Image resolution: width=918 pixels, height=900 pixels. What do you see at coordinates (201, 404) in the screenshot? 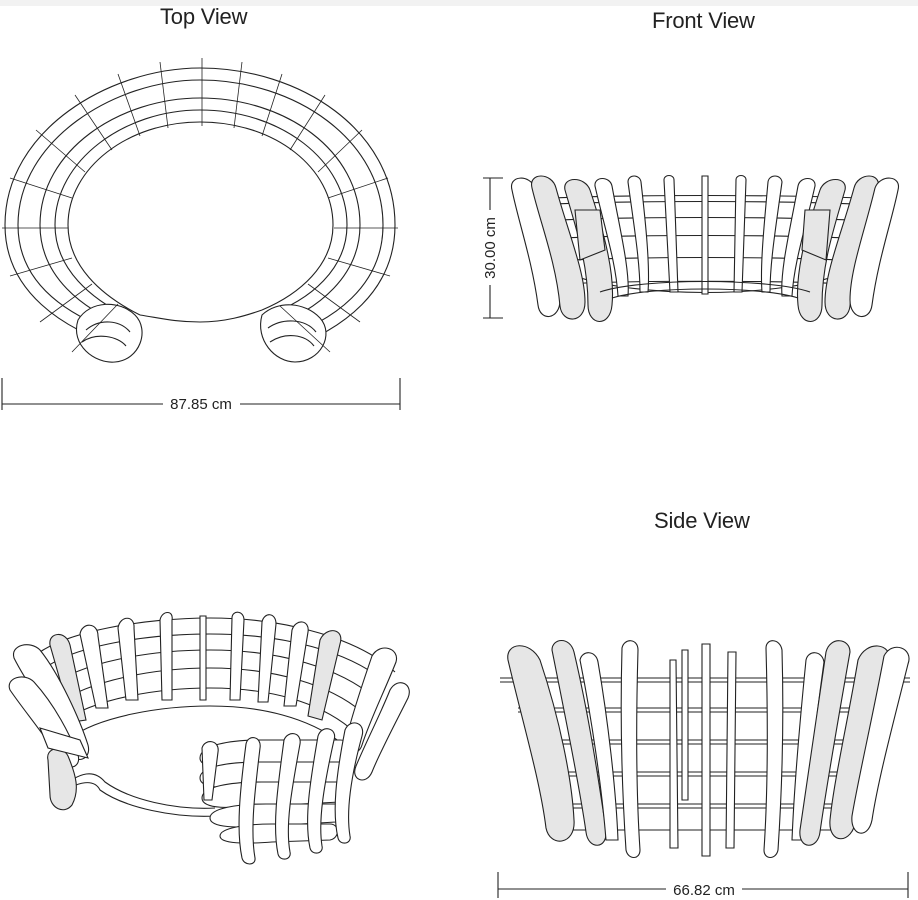
I see `top-view-width-dimension: 87.85 cm` at bounding box center [201, 404].